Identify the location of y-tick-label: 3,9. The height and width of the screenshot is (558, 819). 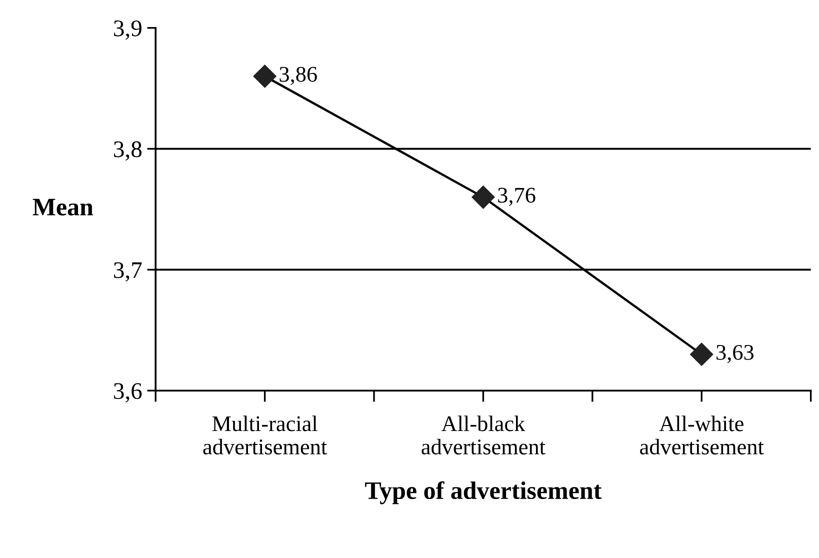
(128, 30).